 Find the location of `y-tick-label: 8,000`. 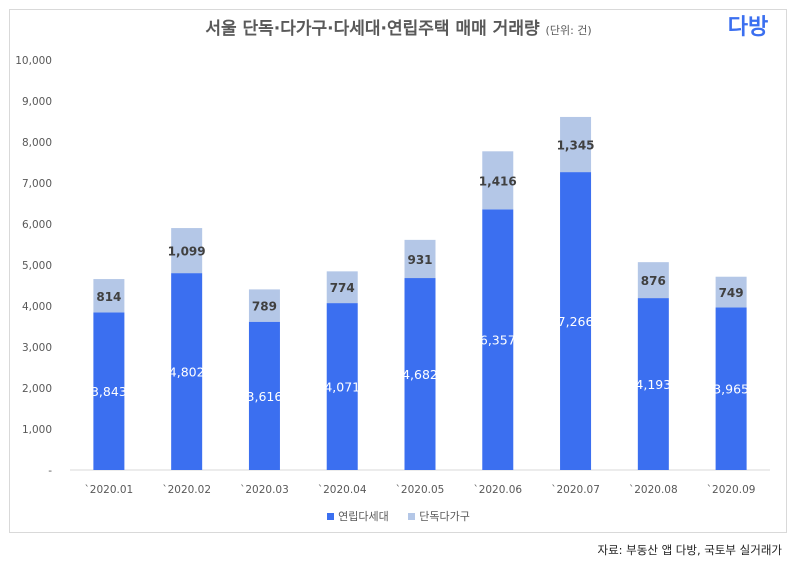

y-tick-label: 8,000 is located at coordinates (37, 143).